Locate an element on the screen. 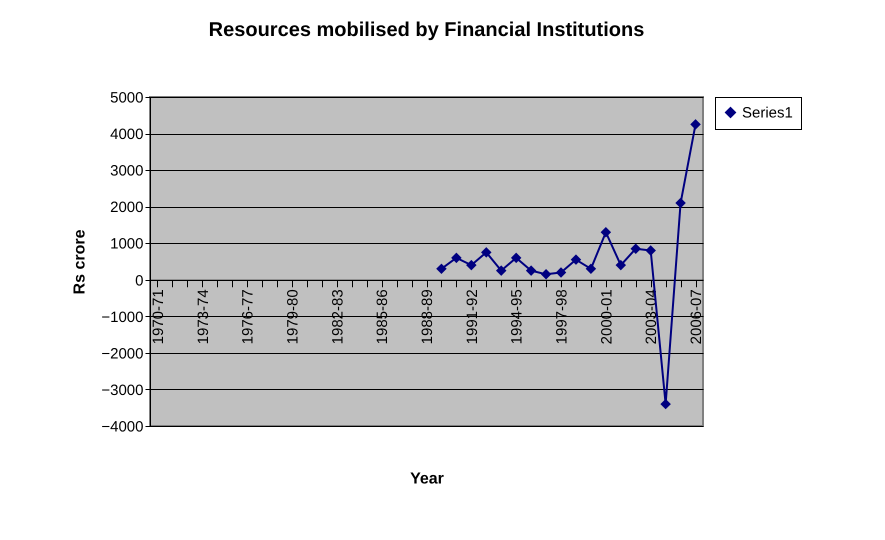 The image size is (885, 540). x-tick-label: 1985-86 is located at coordinates (383, 316).